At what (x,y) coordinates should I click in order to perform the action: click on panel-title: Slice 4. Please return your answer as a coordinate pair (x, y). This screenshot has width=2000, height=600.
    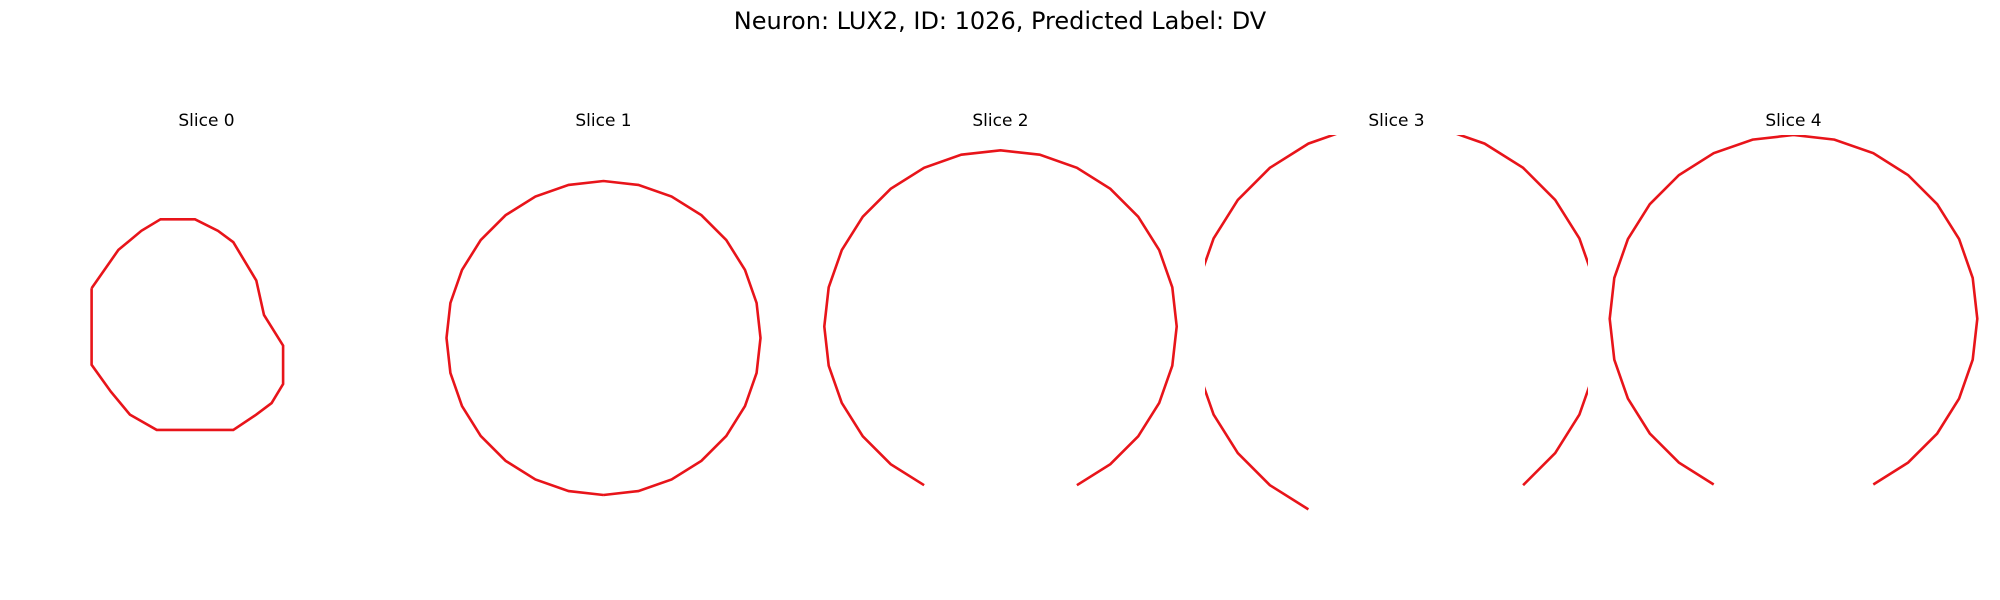
    Looking at the image, I should click on (1793, 121).